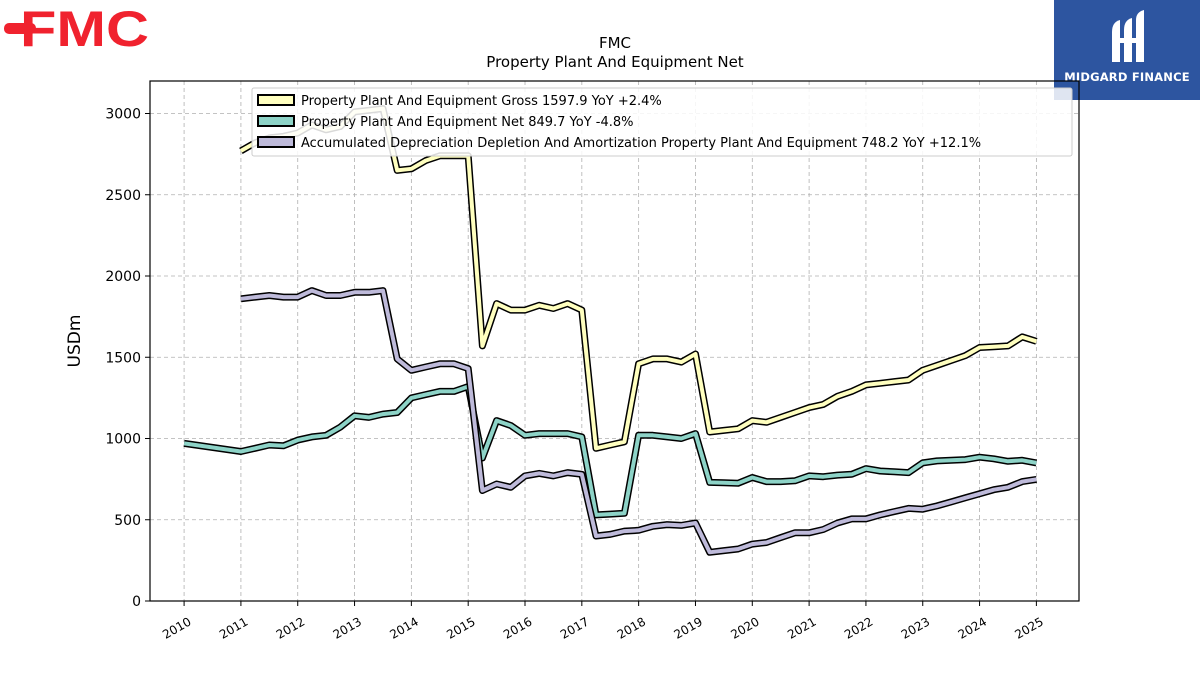  What do you see at coordinates (403, 627) in the screenshot?
I see `x-tick-label: 2014` at bounding box center [403, 627].